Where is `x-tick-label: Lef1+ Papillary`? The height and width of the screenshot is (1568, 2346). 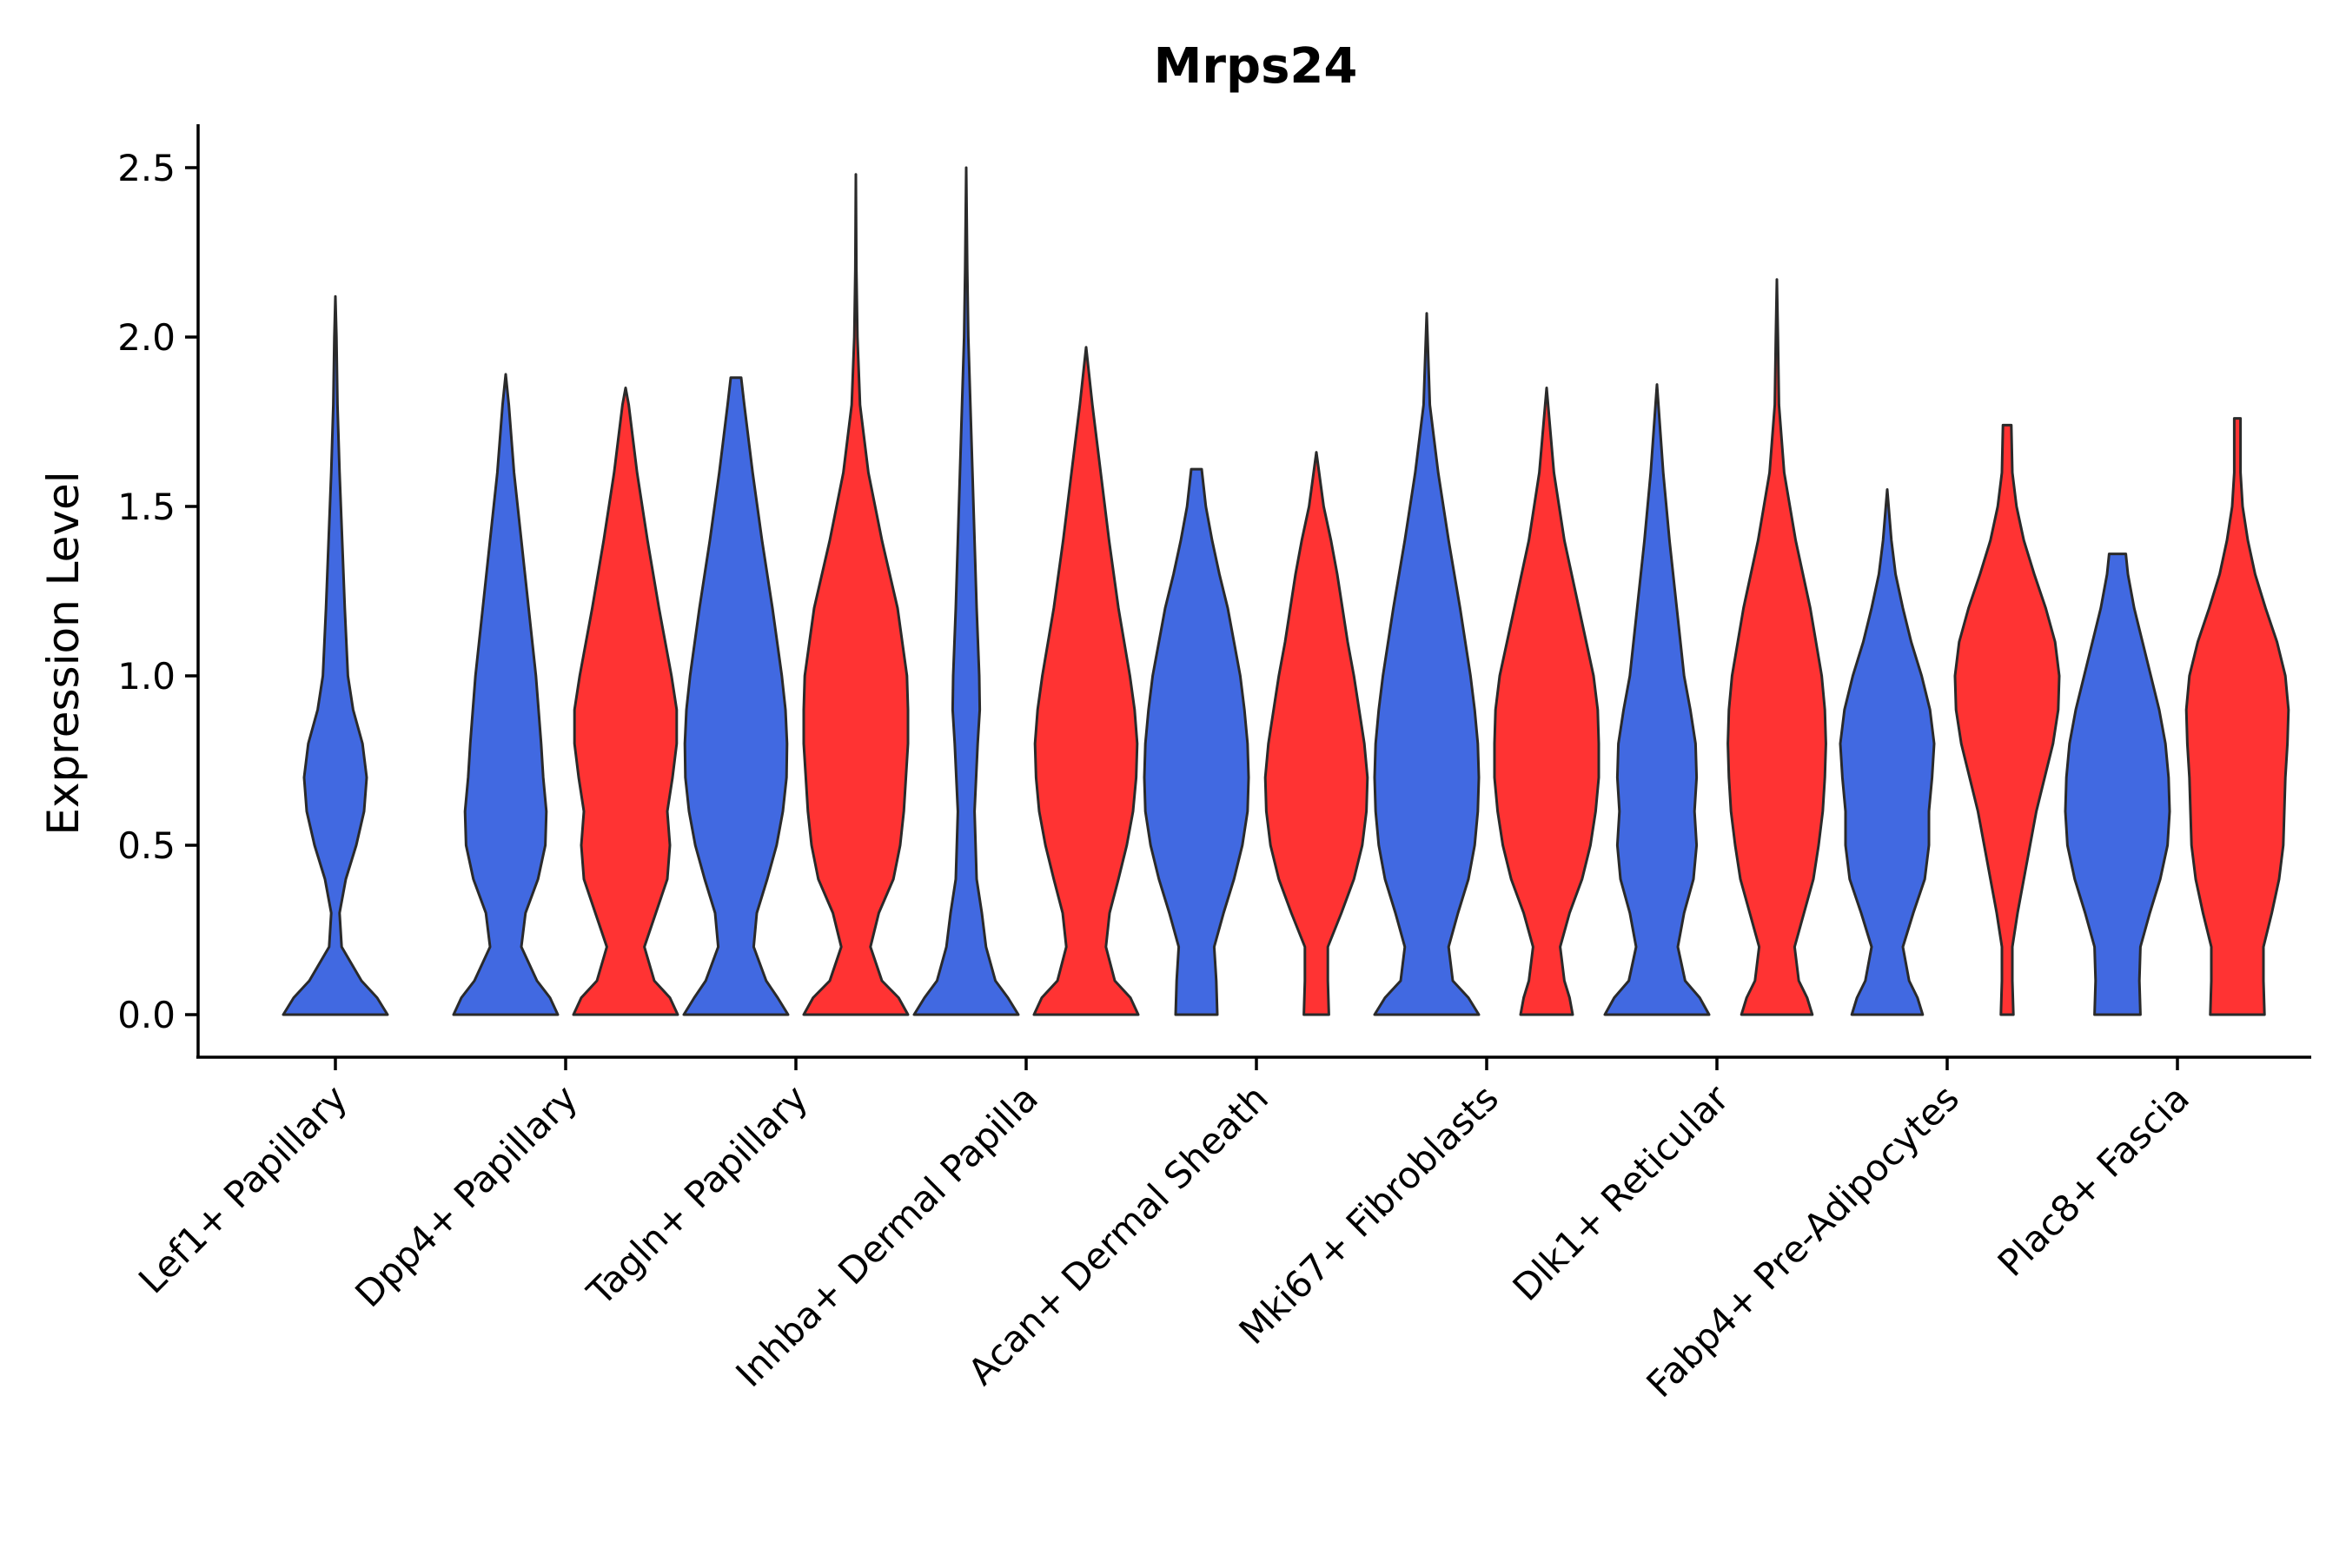
x-tick-label: Lef1+ Papillary is located at coordinates (243, 1188).